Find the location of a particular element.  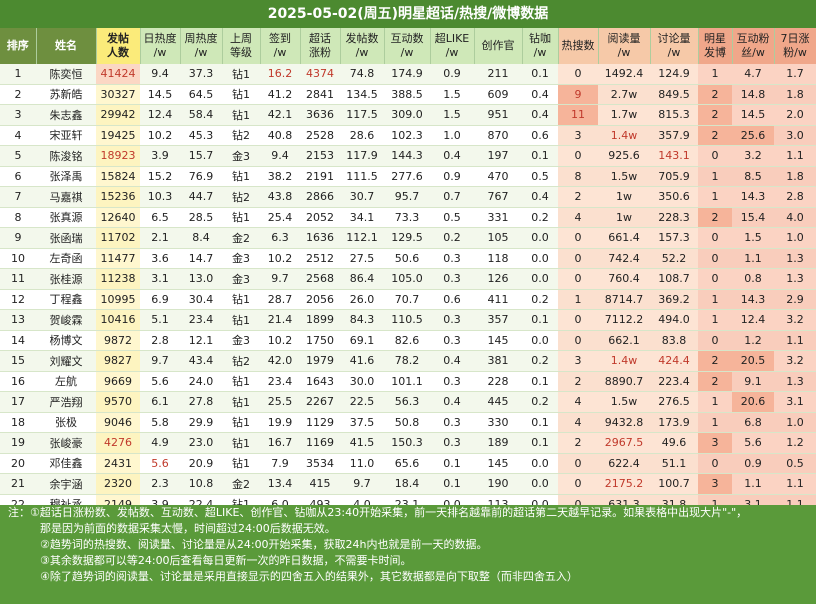

table-cell: 3.9 is located at coordinates (160, 156).